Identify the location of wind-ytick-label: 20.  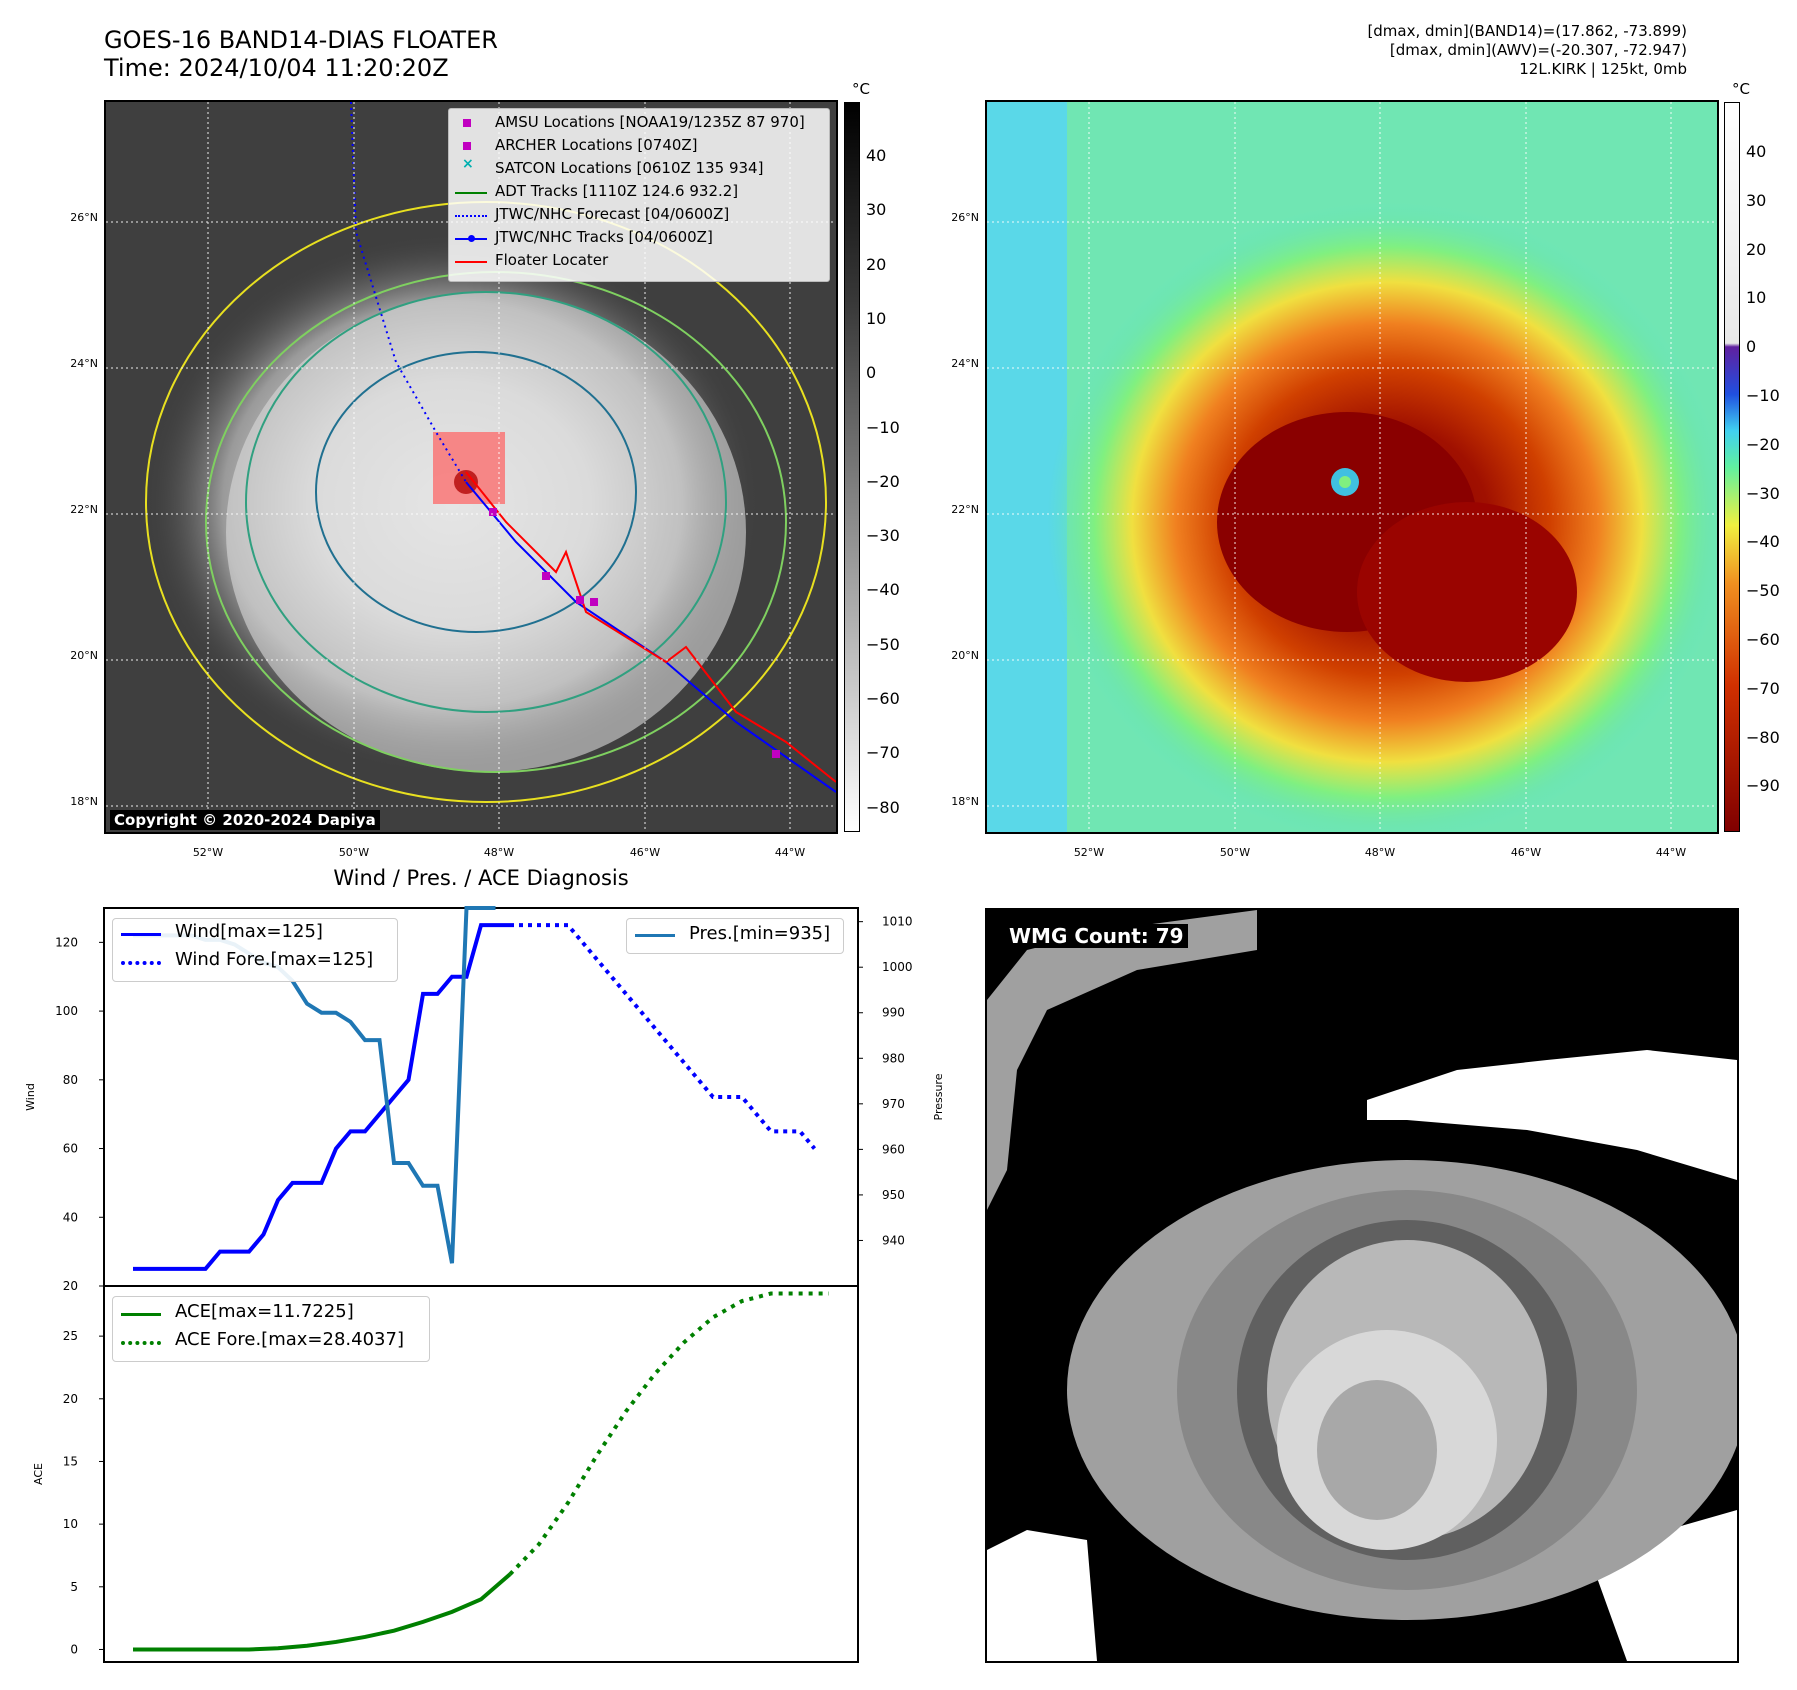
(70, 1286).